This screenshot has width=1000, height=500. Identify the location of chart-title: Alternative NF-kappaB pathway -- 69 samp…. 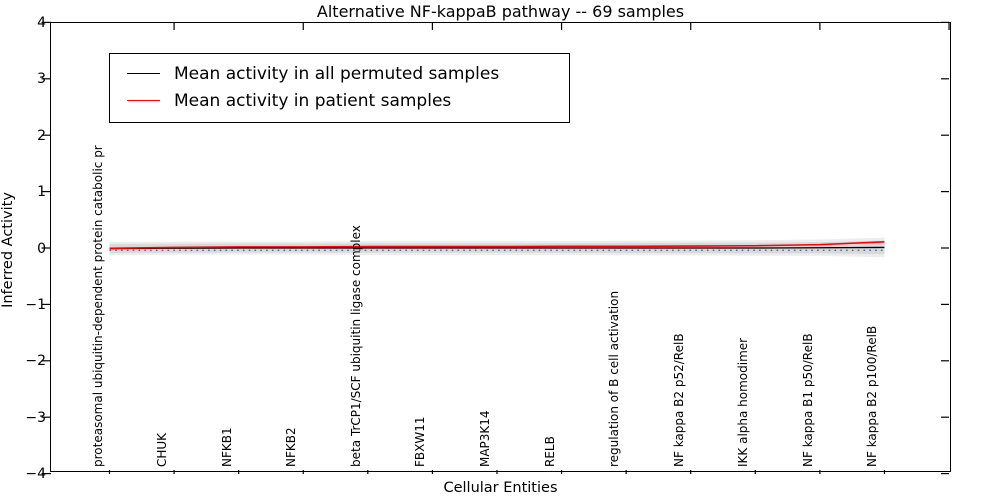
(500, 11).